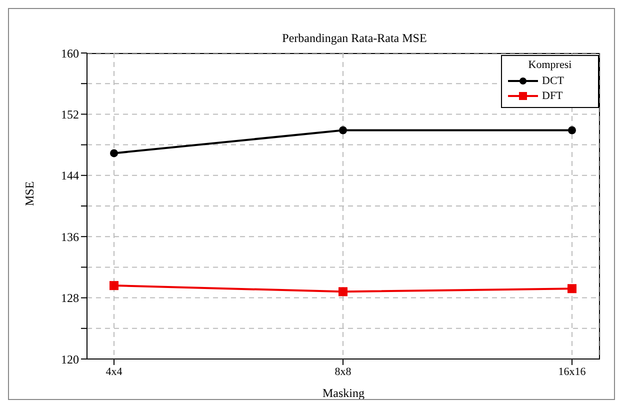 The height and width of the screenshot is (408, 623). I want to click on y-tick-label: 136, so click(70, 237).